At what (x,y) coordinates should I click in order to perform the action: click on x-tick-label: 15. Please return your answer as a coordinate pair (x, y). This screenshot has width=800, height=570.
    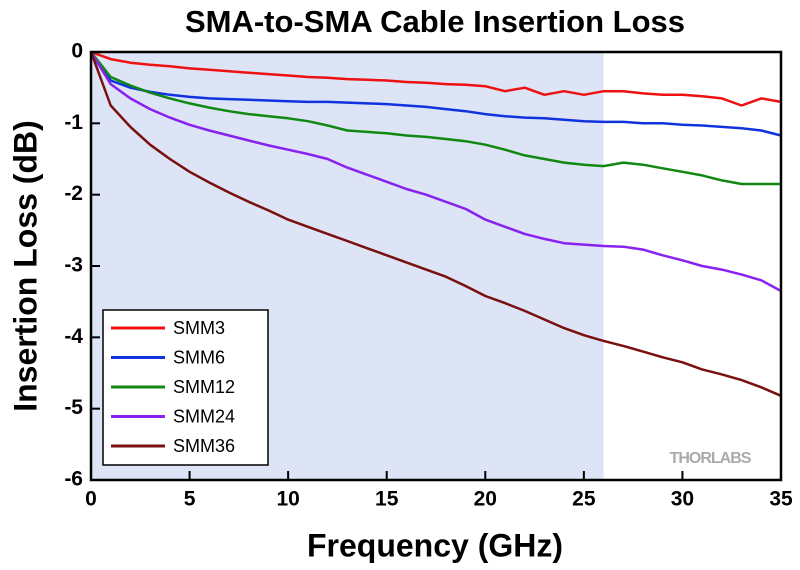
    Looking at the image, I should click on (387, 499).